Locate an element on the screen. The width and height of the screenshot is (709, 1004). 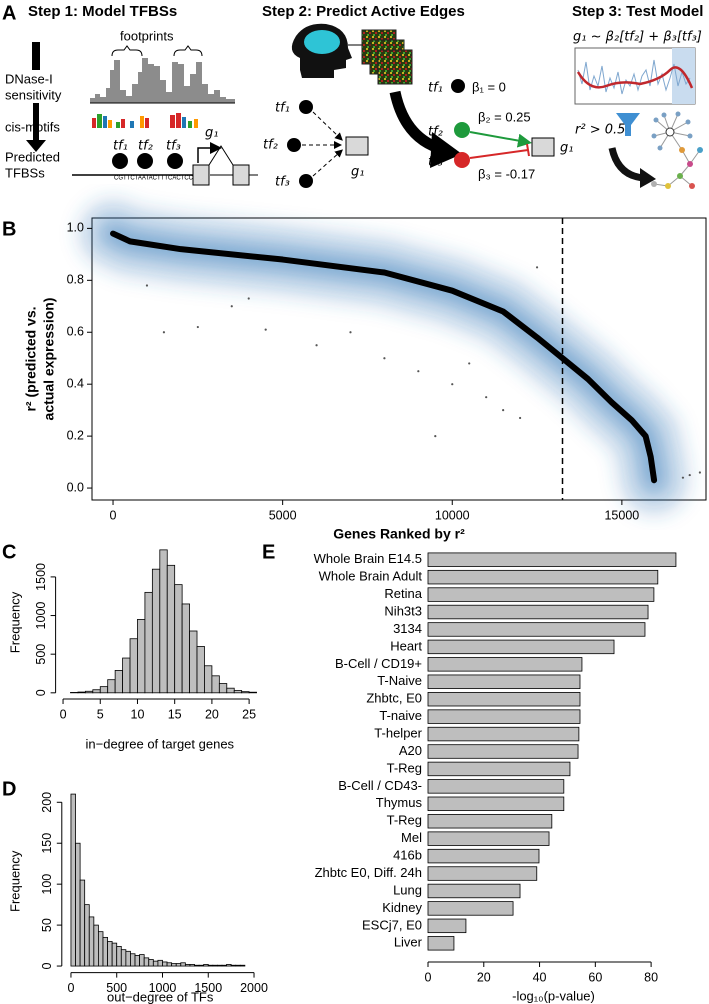
category-label: Lung is located at coordinates (407, 889).